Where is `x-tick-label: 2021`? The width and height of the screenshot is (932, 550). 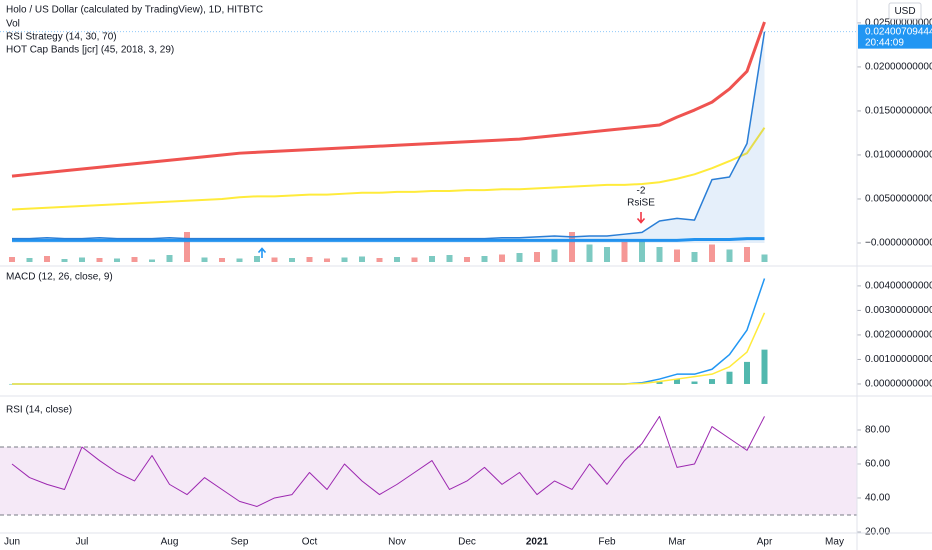
x-tick-label: 2021 is located at coordinates (537, 542).